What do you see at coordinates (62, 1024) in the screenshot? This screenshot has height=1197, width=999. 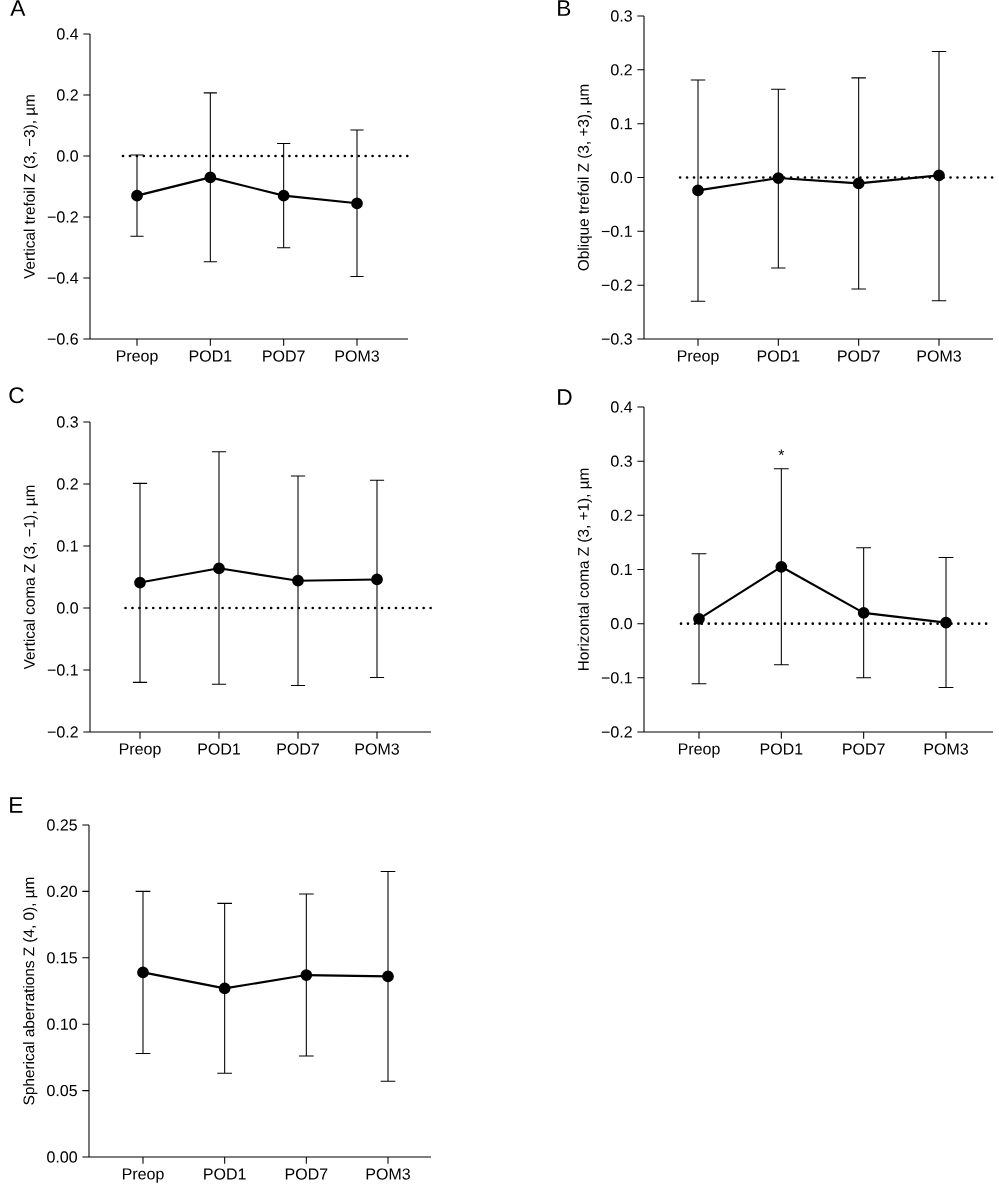 I see `y-tick-label: 0.10` at bounding box center [62, 1024].